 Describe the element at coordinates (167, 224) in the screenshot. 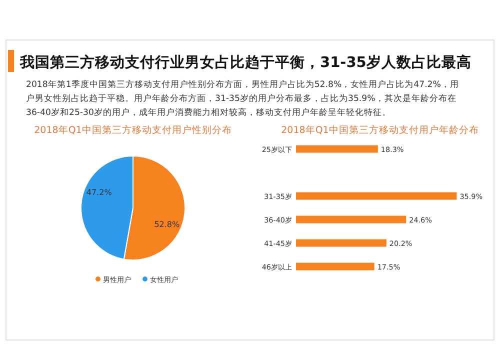

I see `data-label: 52.8%` at that location.